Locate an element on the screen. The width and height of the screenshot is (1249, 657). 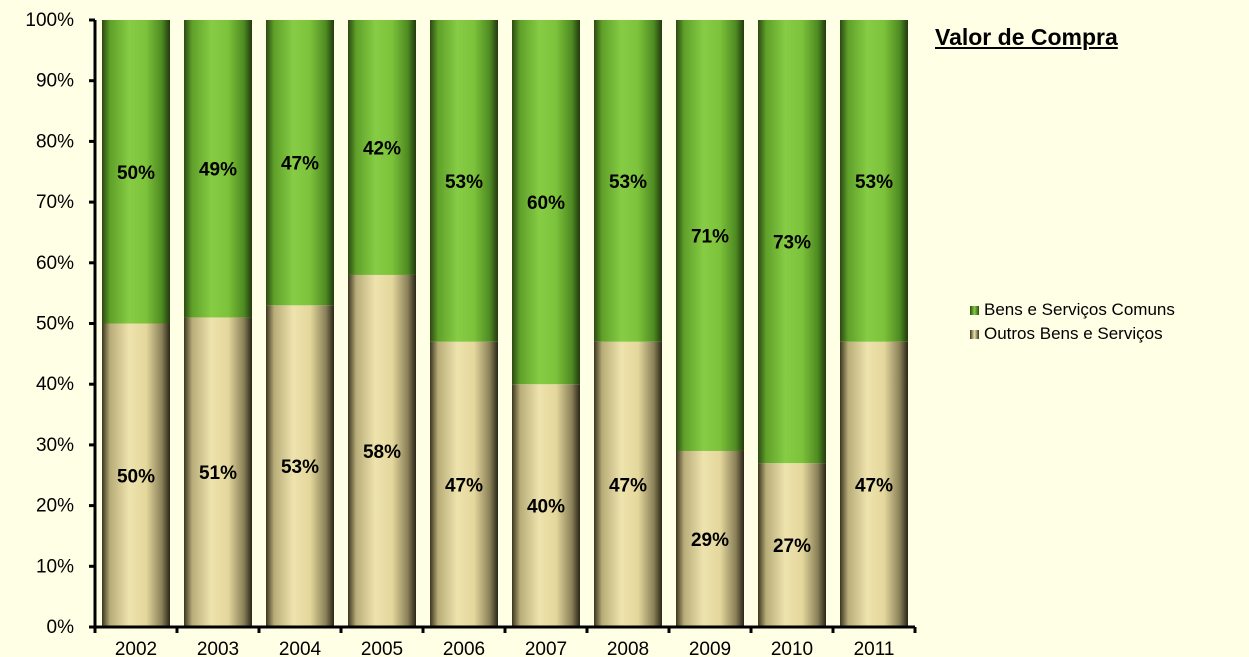
data-label-comuns-2005: 42% is located at coordinates (382, 148).